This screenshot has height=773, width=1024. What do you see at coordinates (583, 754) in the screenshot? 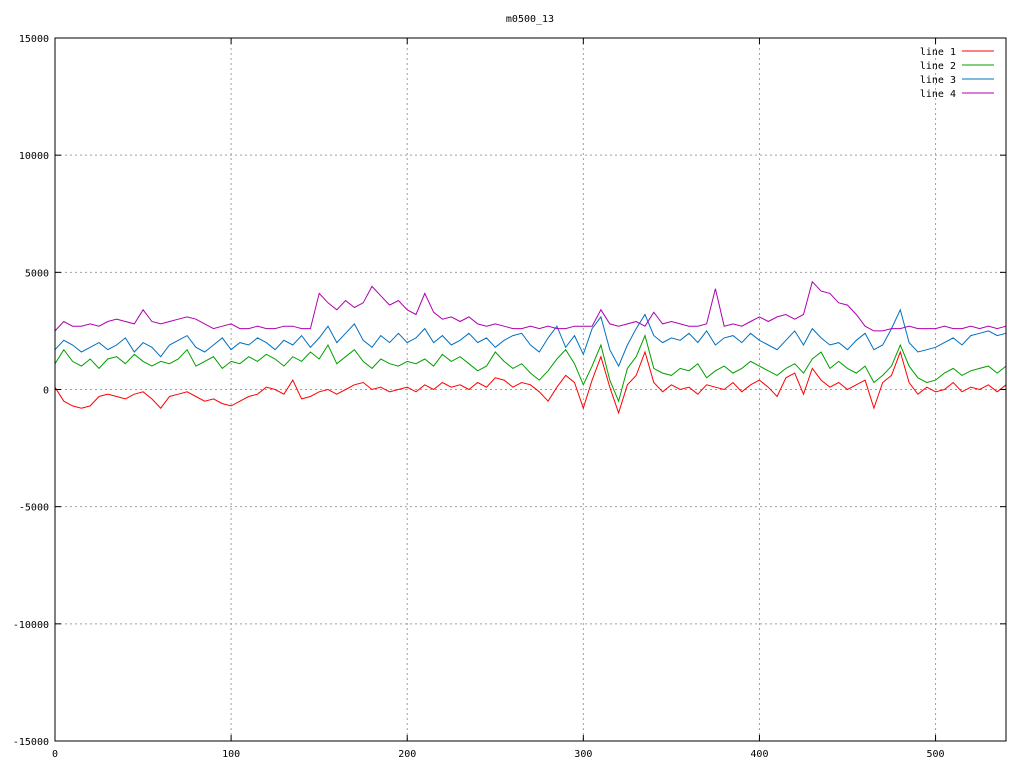
I see `x-tick-label: 300` at bounding box center [583, 754].